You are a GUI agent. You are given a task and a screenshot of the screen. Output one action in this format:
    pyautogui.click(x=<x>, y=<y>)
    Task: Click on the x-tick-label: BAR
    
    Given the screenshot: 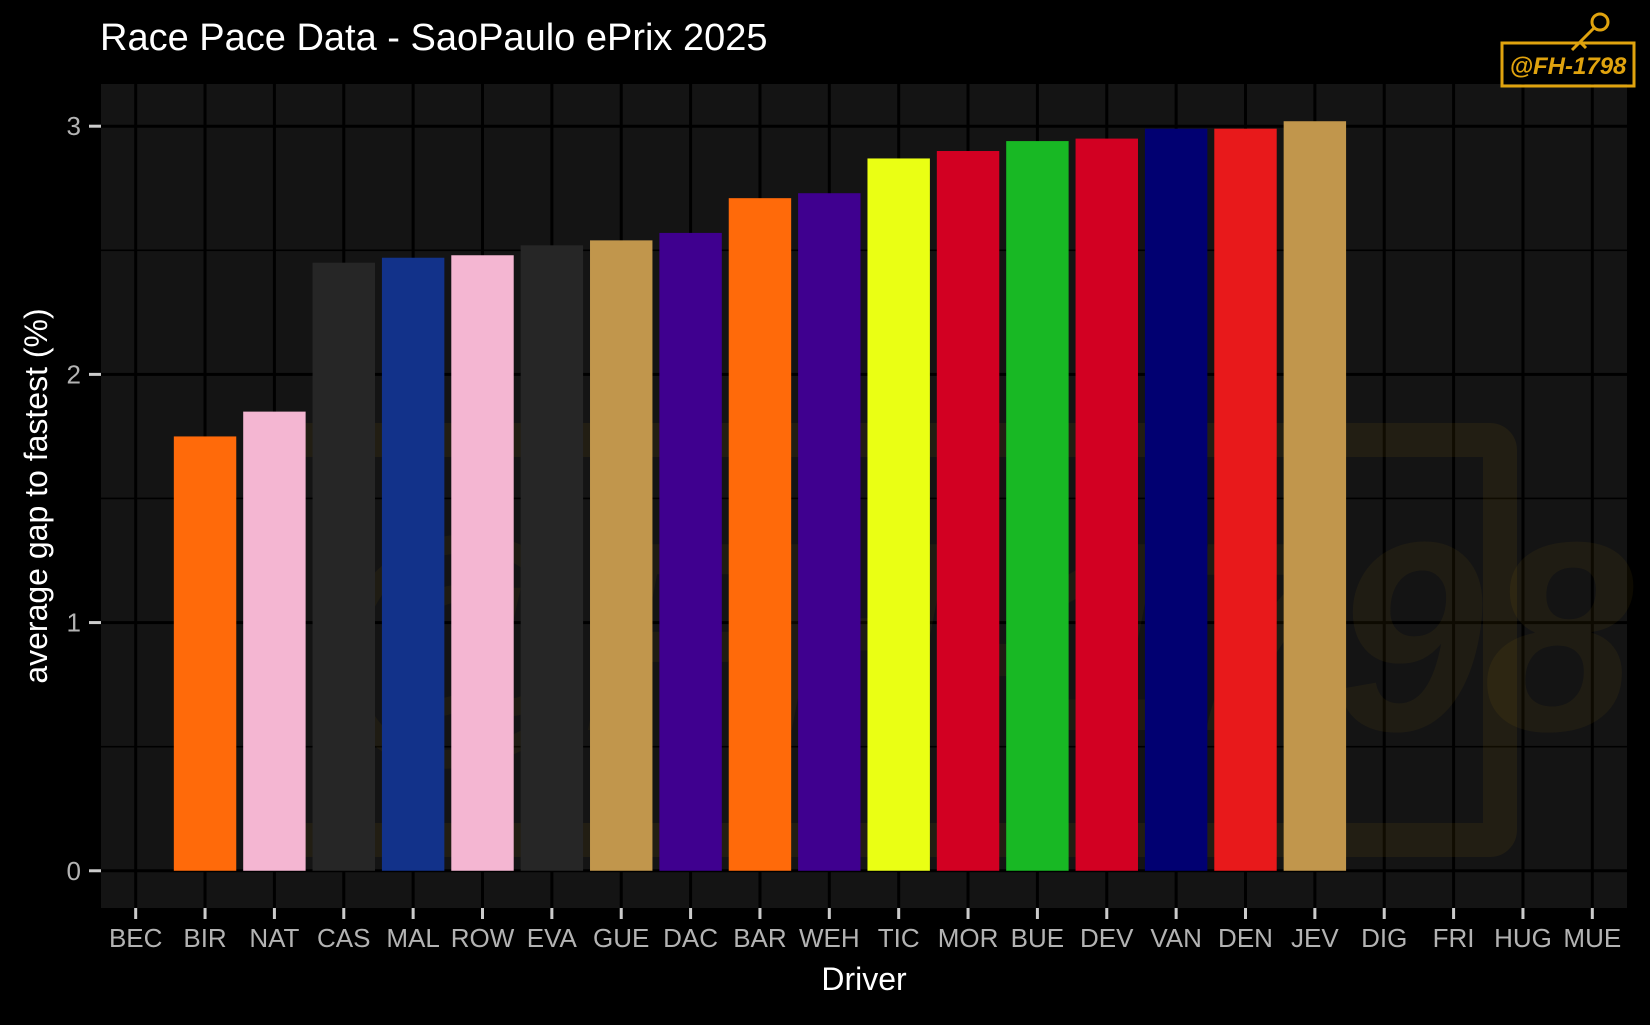 What is the action you would take?
    pyautogui.click(x=759, y=938)
    